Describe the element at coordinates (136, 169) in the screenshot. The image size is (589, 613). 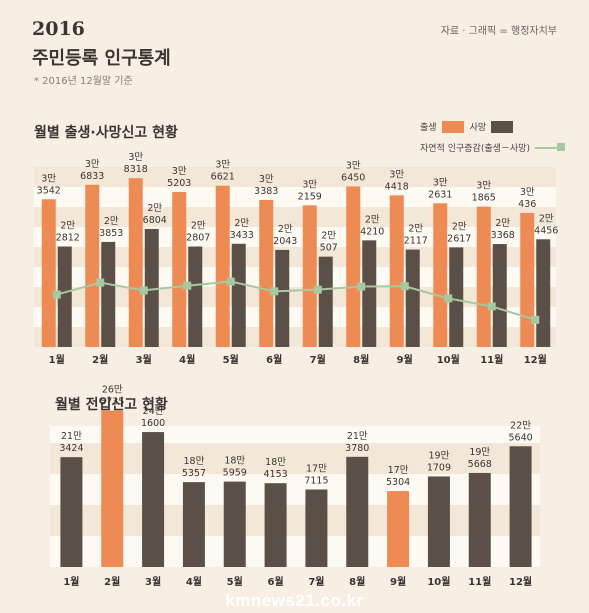
I see `birth-label-value: 8318` at that location.